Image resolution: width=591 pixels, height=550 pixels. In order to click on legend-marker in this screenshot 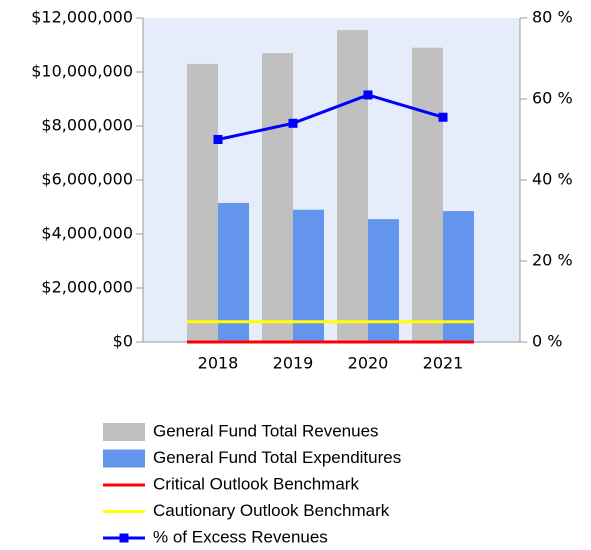, I will do `click(124, 538)`.